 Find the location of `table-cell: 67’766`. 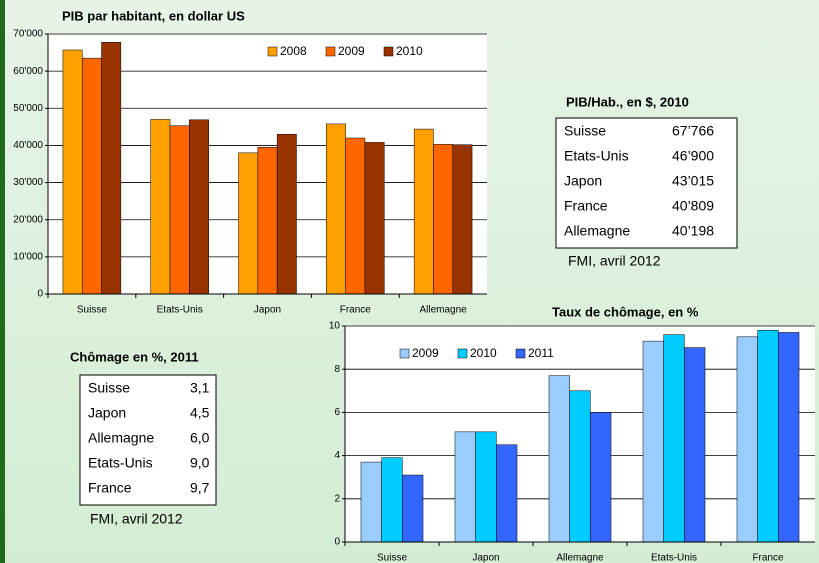

table-cell: 67’766 is located at coordinates (693, 131).